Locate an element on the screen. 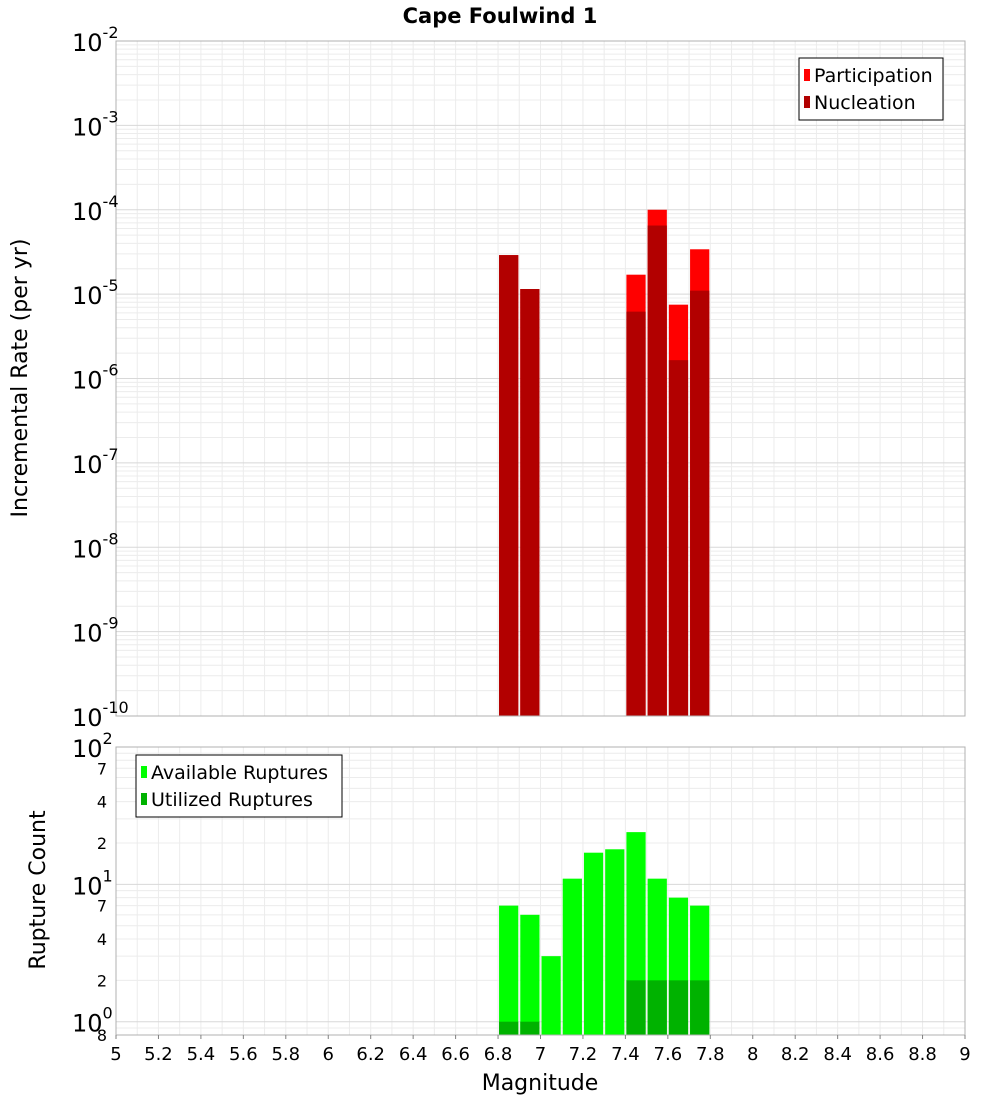  x-tick-label: 6 is located at coordinates (328, 1054).